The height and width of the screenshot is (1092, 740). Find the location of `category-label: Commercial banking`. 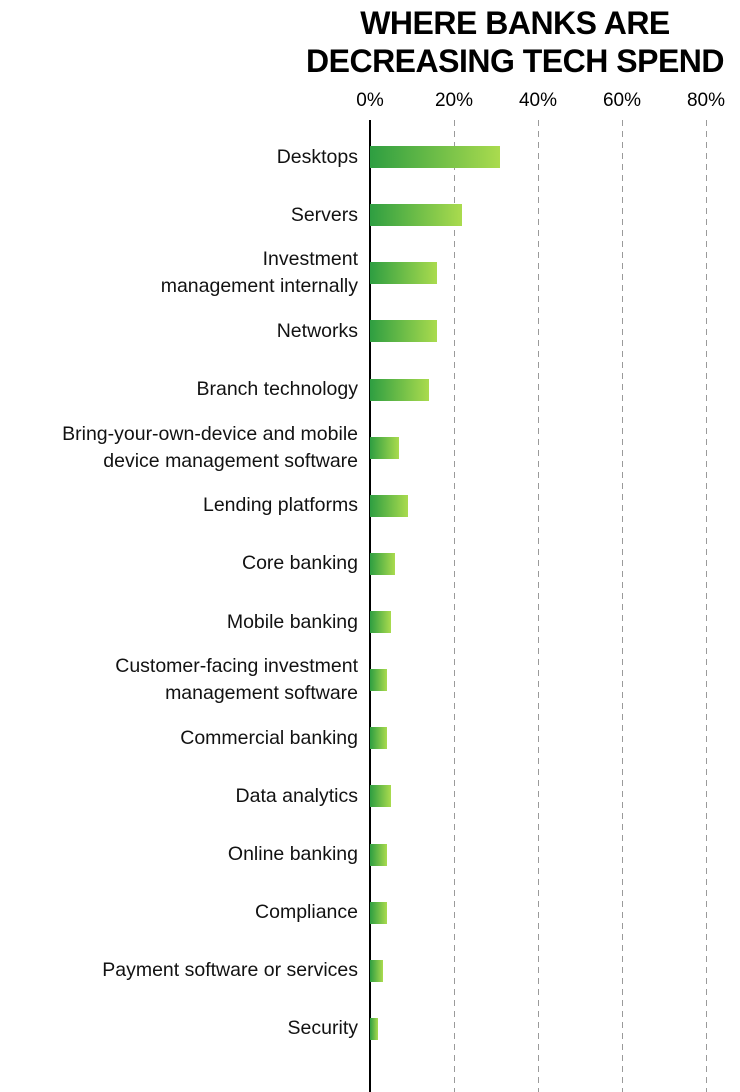

category-label: Commercial banking is located at coordinates (269, 737).